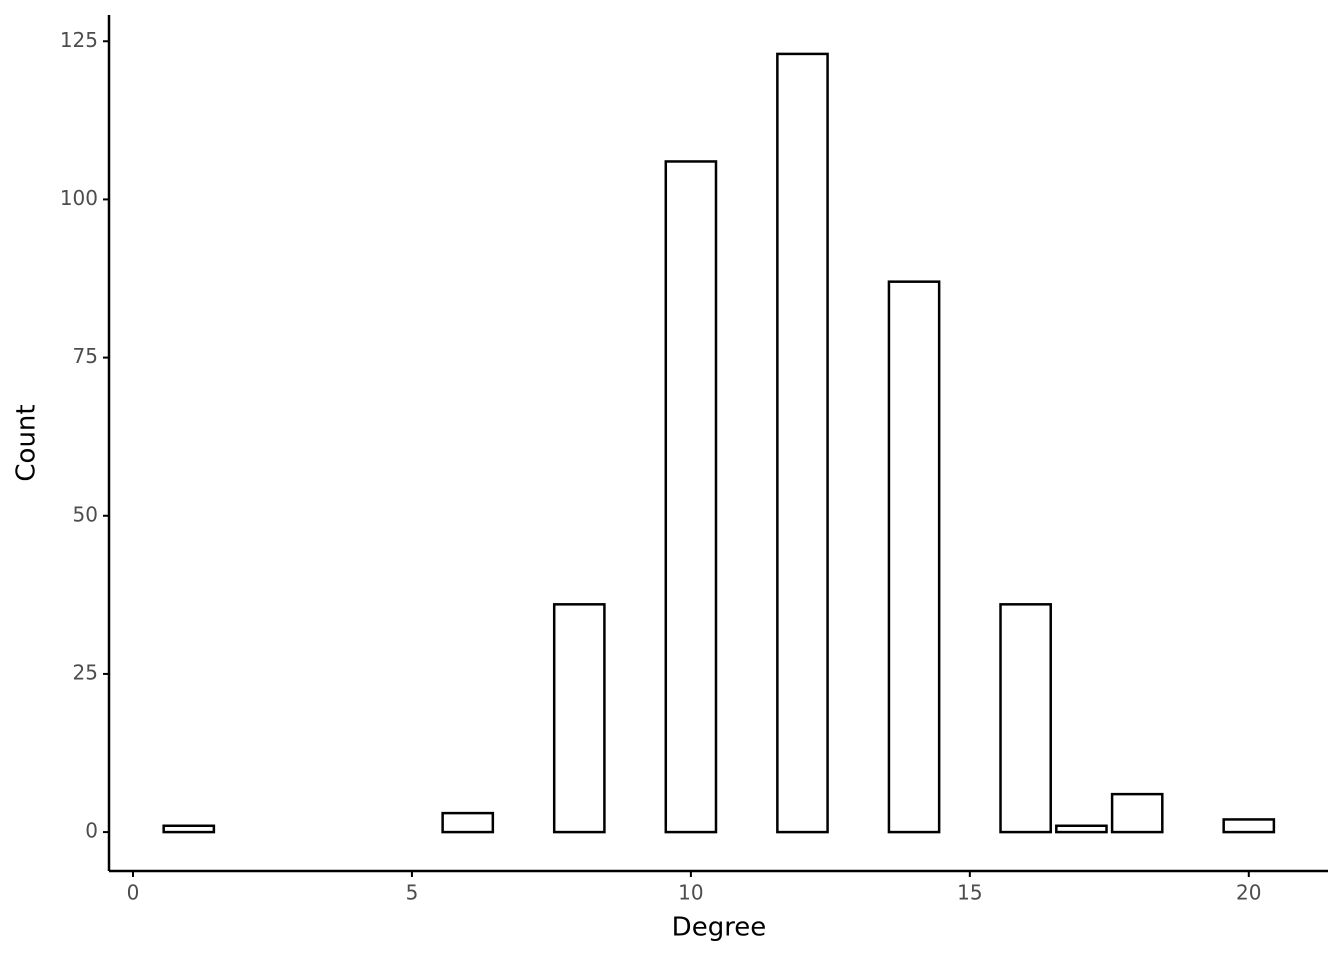 This screenshot has width=1344, height=960. What do you see at coordinates (79, 198) in the screenshot?
I see `y-tick-label: 100` at bounding box center [79, 198].